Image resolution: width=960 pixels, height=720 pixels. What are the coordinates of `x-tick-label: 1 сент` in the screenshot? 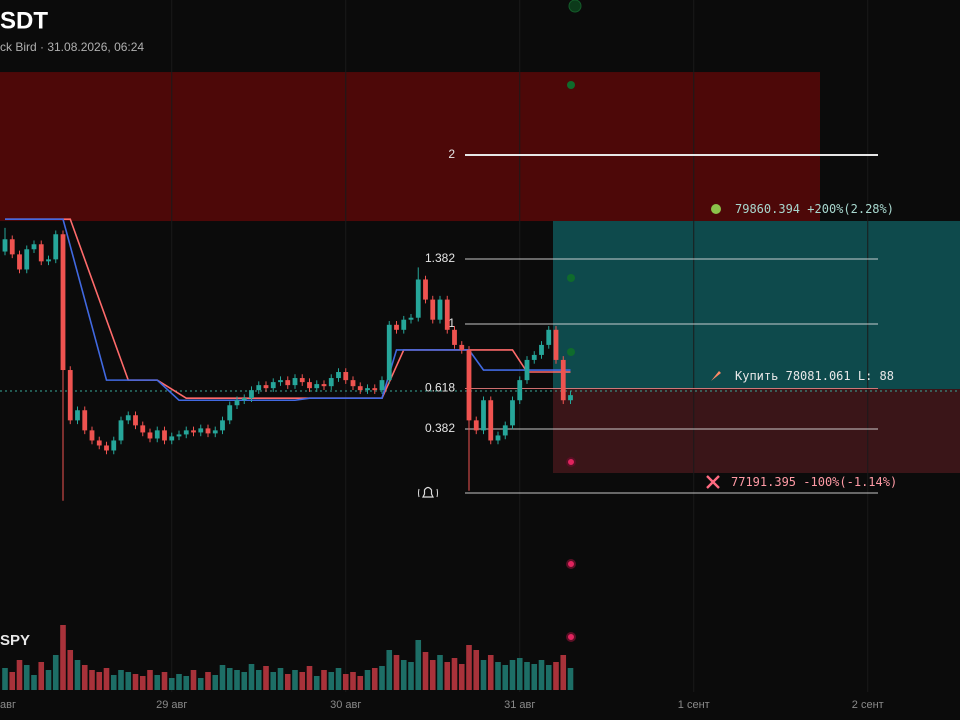 It's located at (694, 705).